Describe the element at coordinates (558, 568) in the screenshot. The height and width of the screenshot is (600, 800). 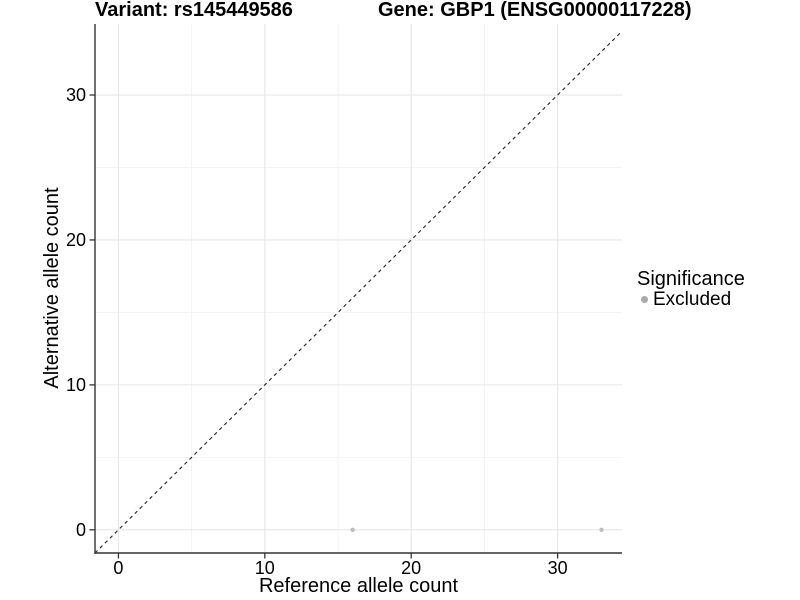
I see `x-tick-label: 30` at that location.